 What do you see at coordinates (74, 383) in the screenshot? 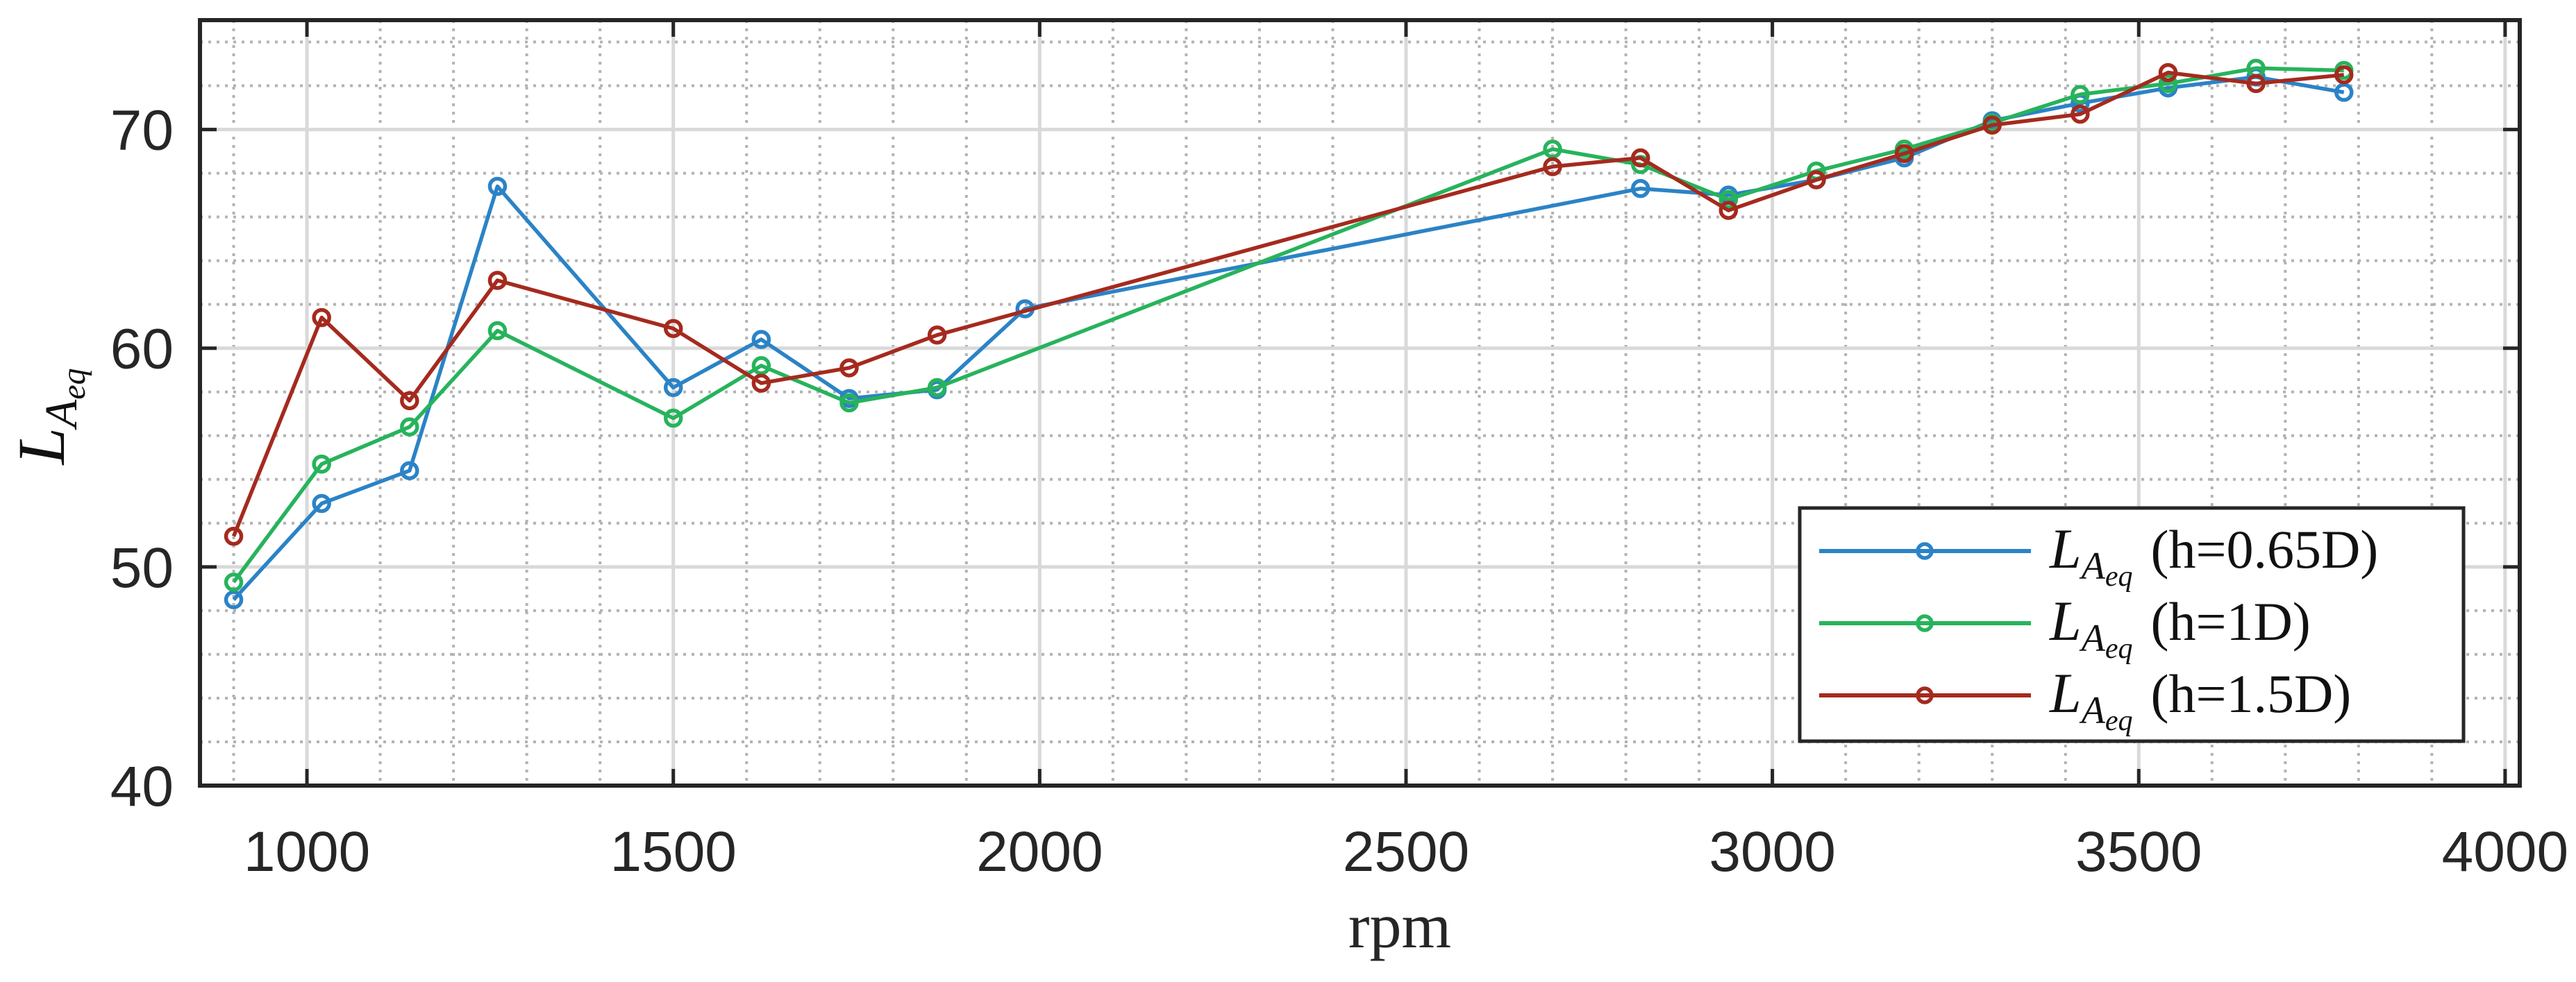
I see `y-label-subsub: eq` at bounding box center [74, 383].